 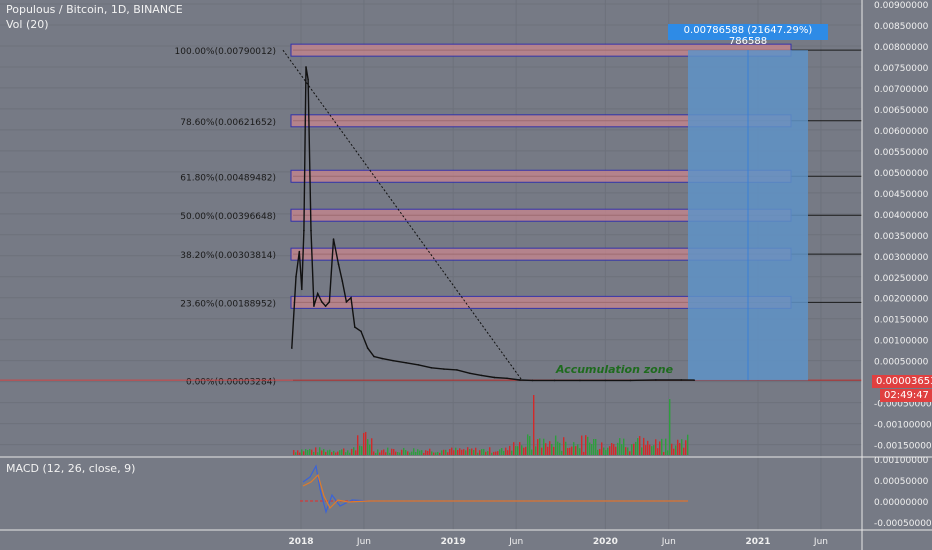 I want to click on fib-zone, so click(x=541, y=50).